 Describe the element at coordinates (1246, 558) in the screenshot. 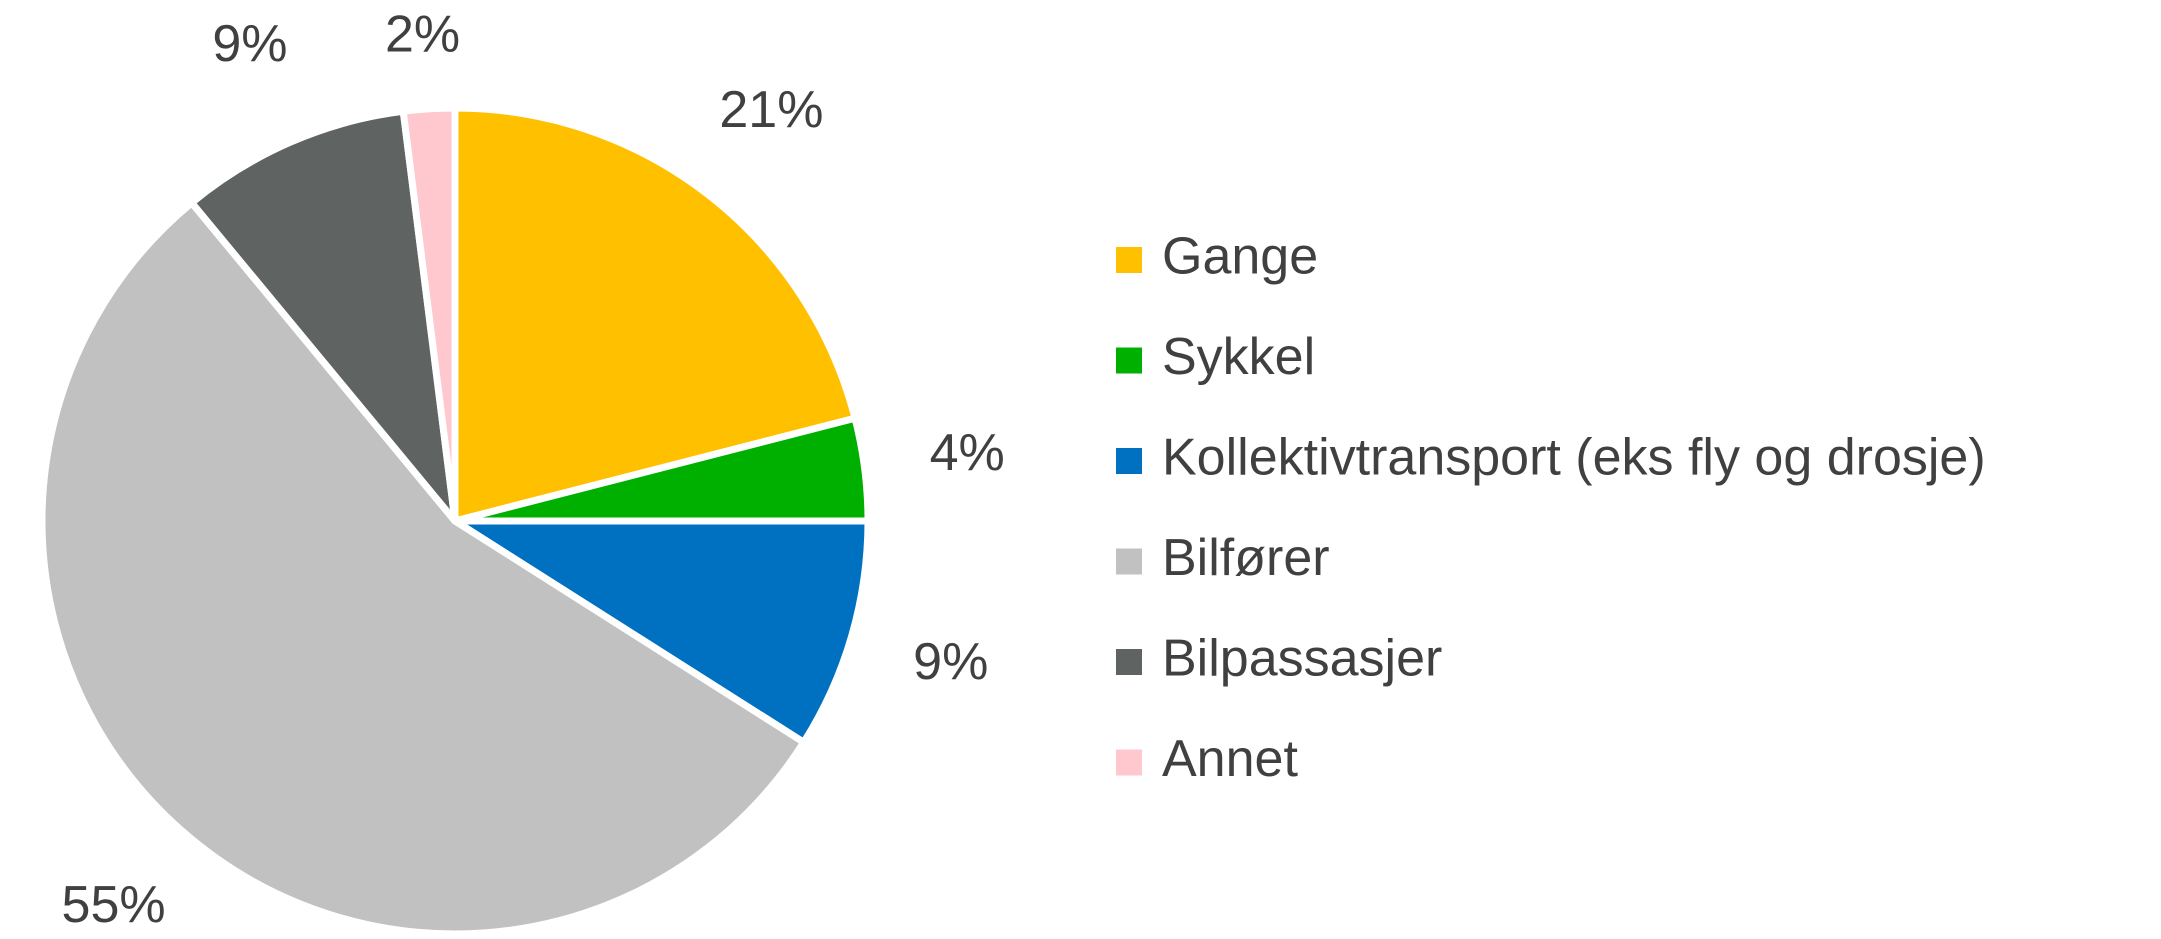

I see `legend-label: Bilfører` at that location.